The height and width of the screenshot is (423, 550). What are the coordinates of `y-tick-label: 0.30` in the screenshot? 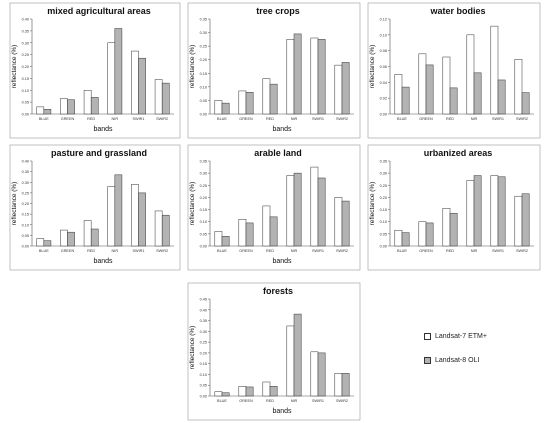 It's located at (203, 33).